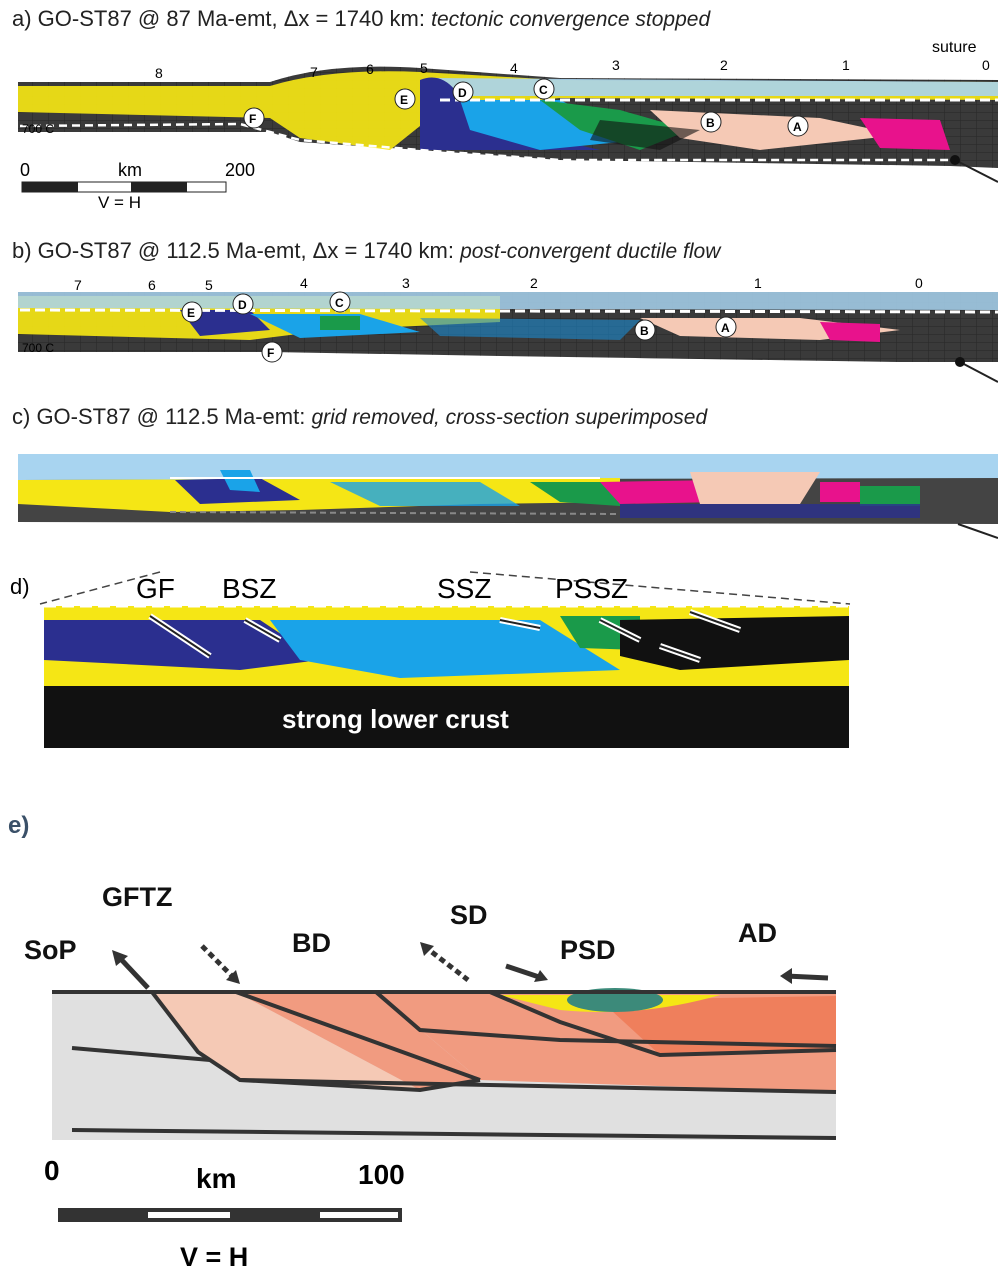 The height and width of the screenshot is (1273, 998). What do you see at coordinates (304, 283) in the screenshot?
I see `grid-label-b4: 4` at bounding box center [304, 283].